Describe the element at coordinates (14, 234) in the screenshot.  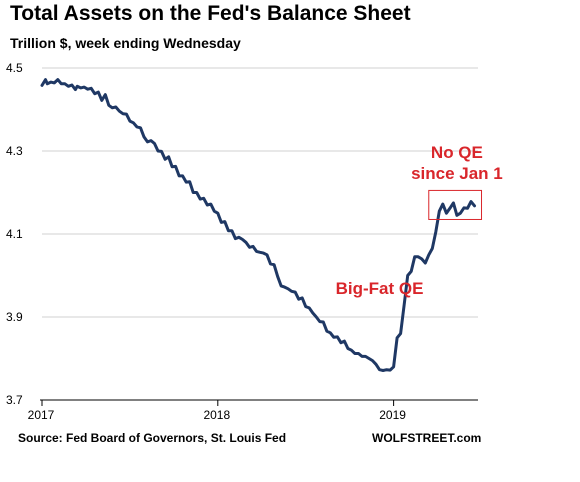
I see `y-tick-label: 4.1` at that location.